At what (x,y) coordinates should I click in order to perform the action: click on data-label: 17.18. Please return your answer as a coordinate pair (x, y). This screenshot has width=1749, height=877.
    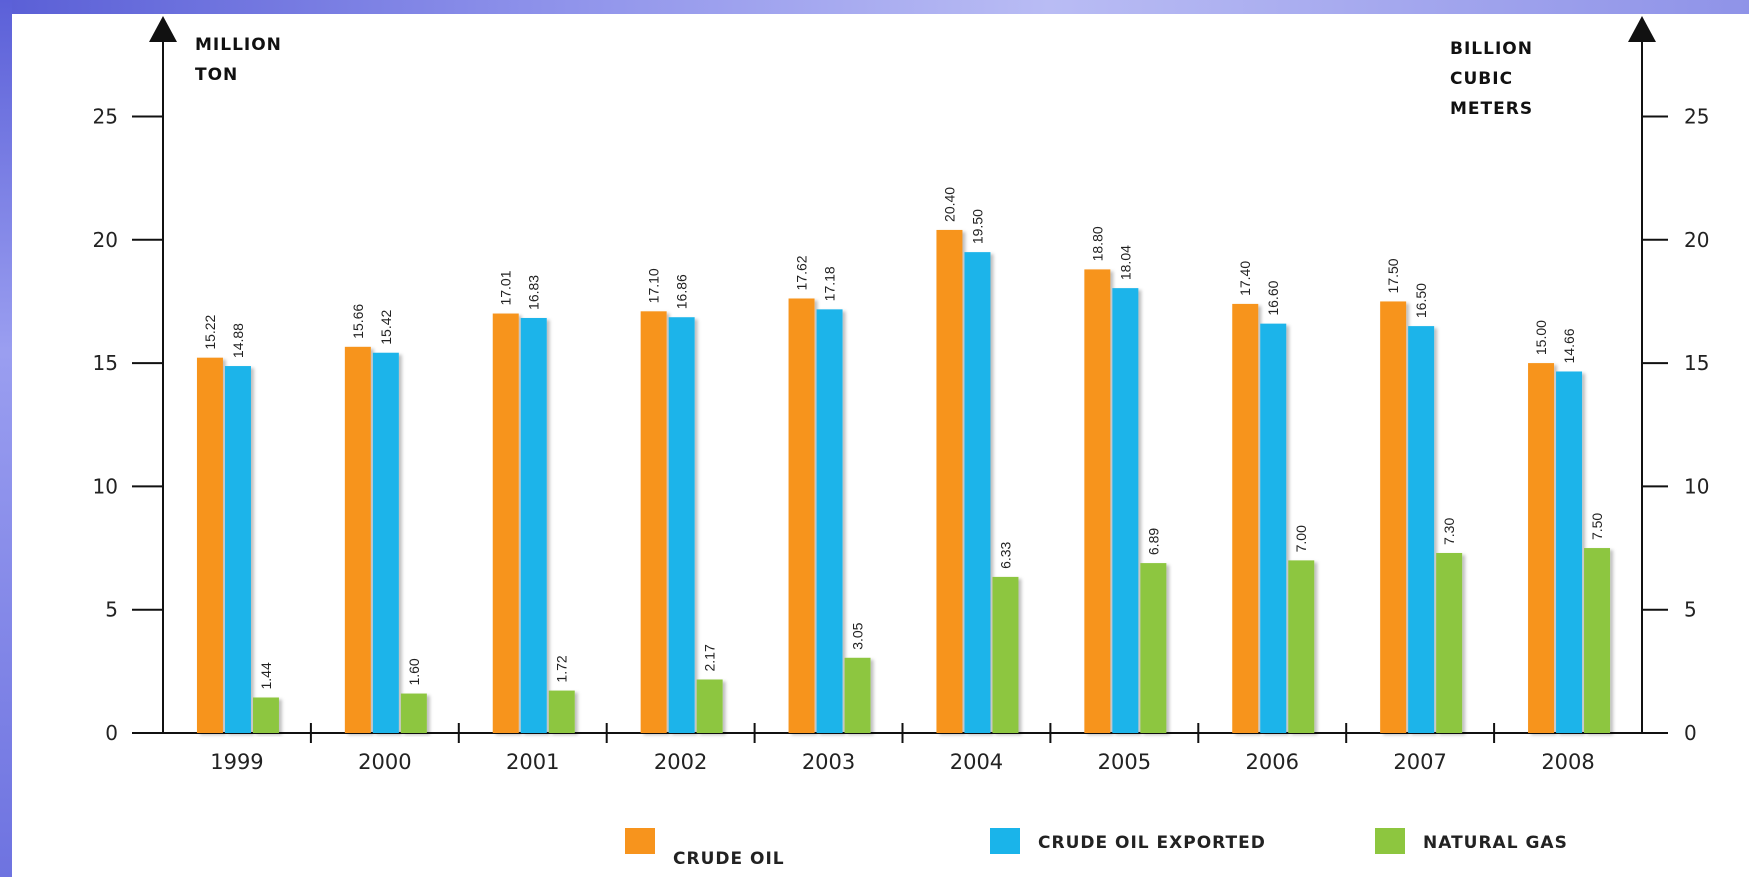
    Looking at the image, I should click on (830, 283).